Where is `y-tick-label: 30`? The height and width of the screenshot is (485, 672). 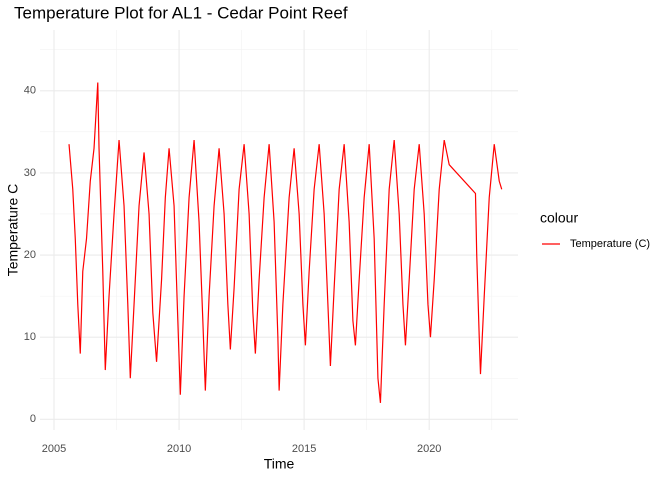
y-tick-label: 30 is located at coordinates (30, 173).